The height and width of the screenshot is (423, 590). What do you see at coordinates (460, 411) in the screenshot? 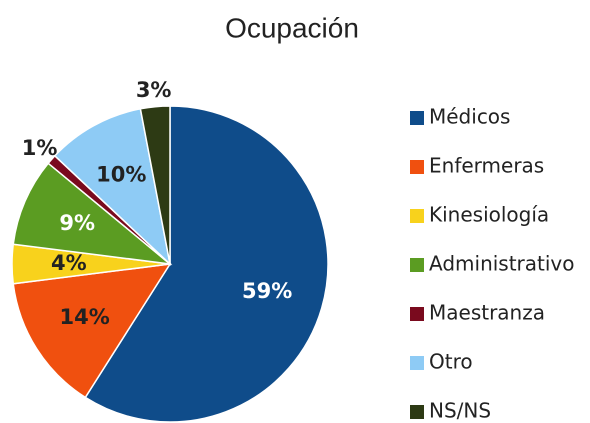
I see `legend-label: NS/NS` at bounding box center [460, 411].